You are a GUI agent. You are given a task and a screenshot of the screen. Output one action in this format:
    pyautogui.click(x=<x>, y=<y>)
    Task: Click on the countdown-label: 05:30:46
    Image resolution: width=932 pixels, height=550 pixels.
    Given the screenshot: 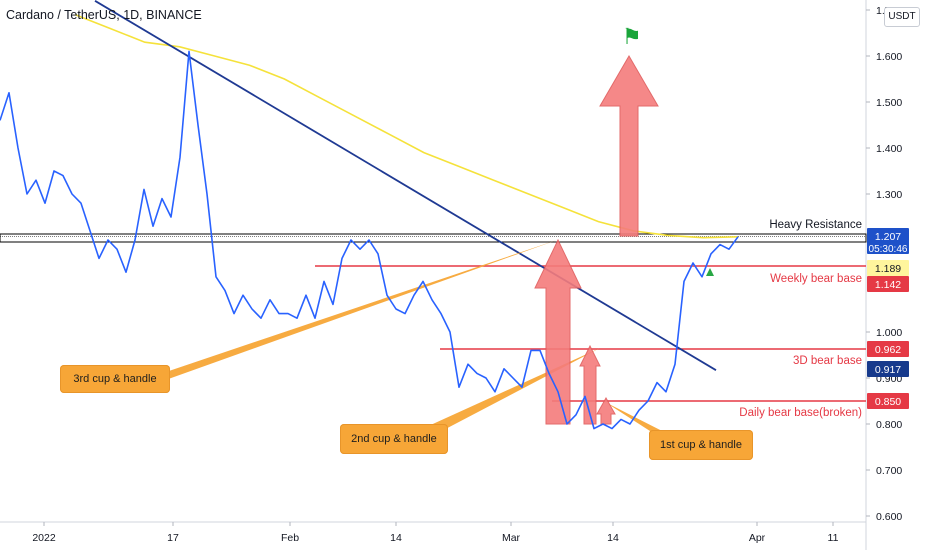 What is the action you would take?
    pyautogui.click(x=888, y=249)
    